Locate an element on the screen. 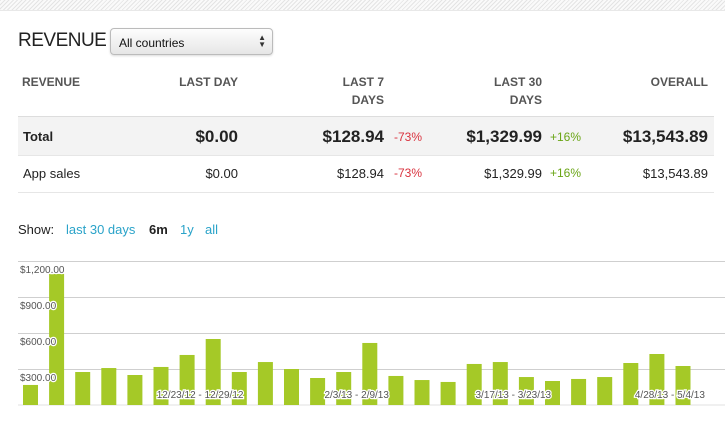 This screenshot has height=445, width=725. col-header-text: LAST 30 is located at coordinates (517, 82).